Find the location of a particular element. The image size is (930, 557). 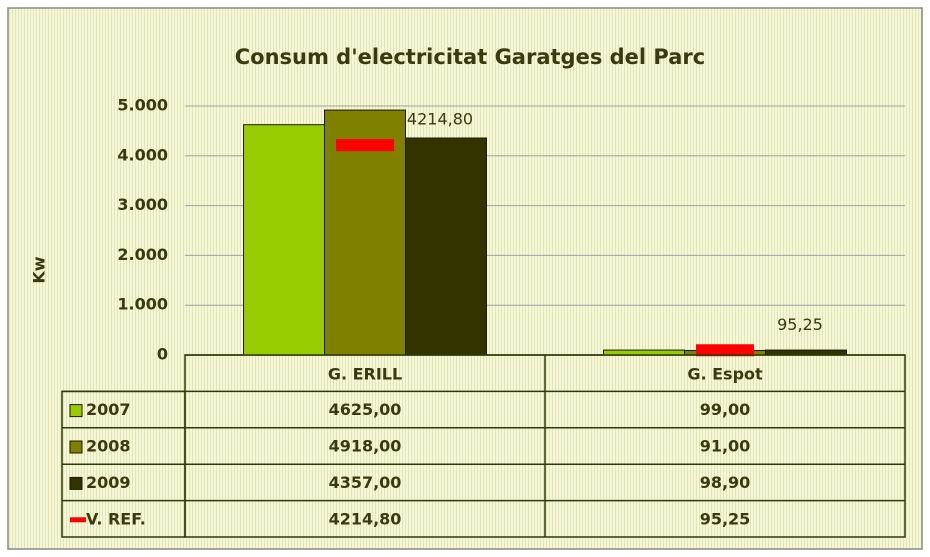

table-cell: 4214,80 is located at coordinates (365, 518).